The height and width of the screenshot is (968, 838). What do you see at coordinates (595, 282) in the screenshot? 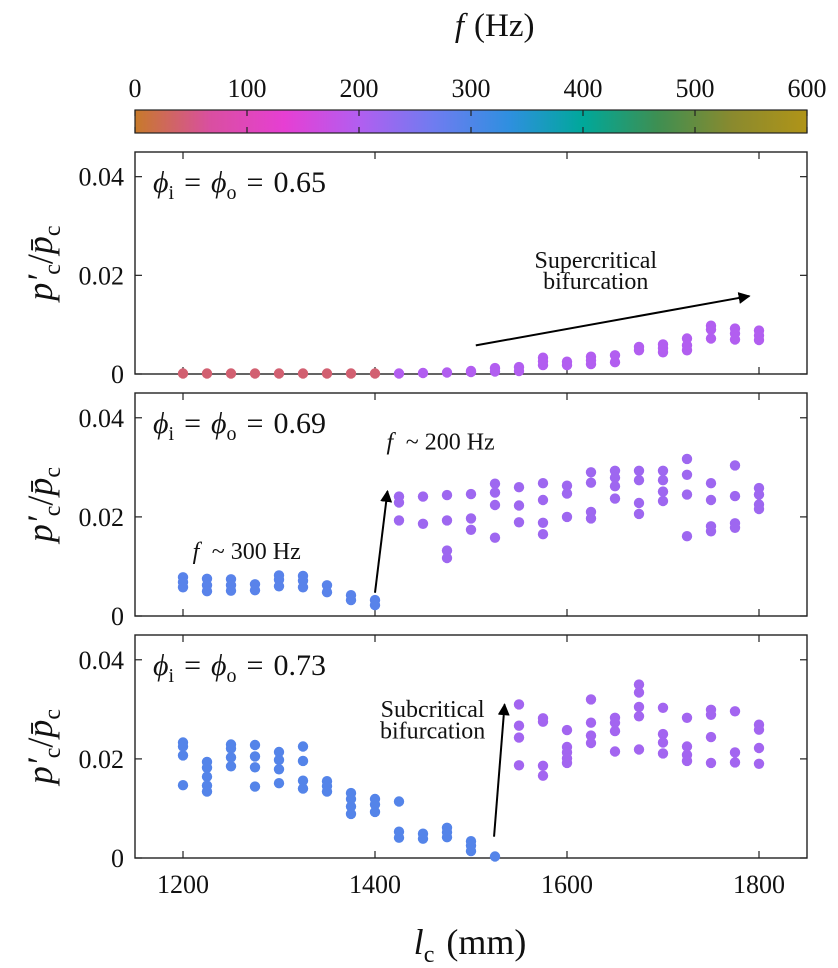
I see `annotation-text: bifurcation` at bounding box center [595, 282].